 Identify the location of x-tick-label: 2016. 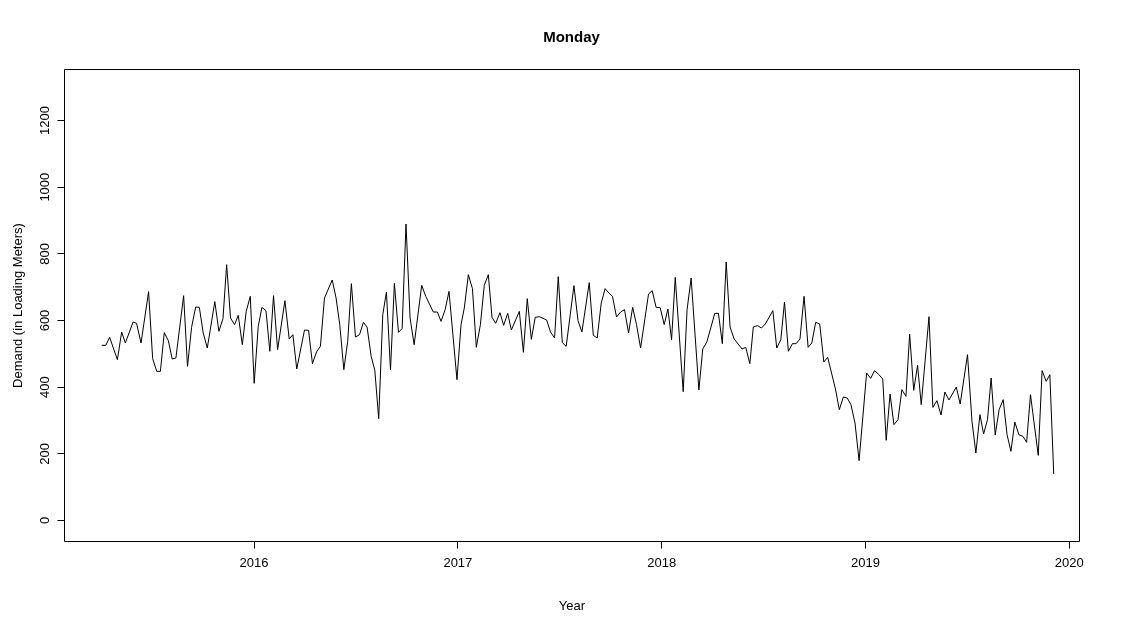
(254, 562).